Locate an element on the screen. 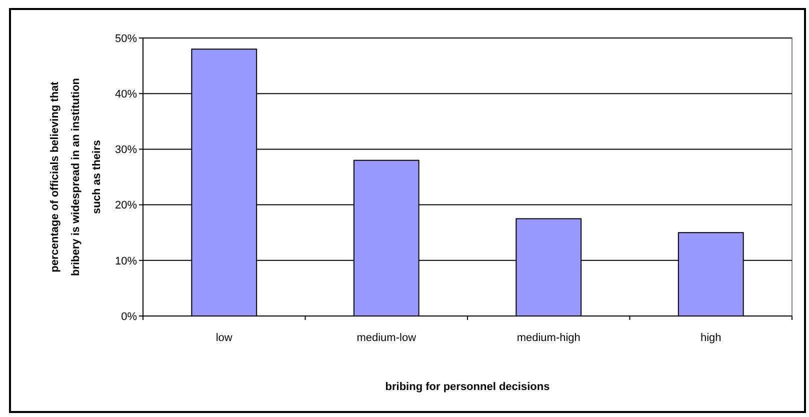 This screenshot has width=809, height=417. y-axis-title: percentage of officials believing that bribery is widespread in an institution such as theirs is located at coordinates (76, 177).